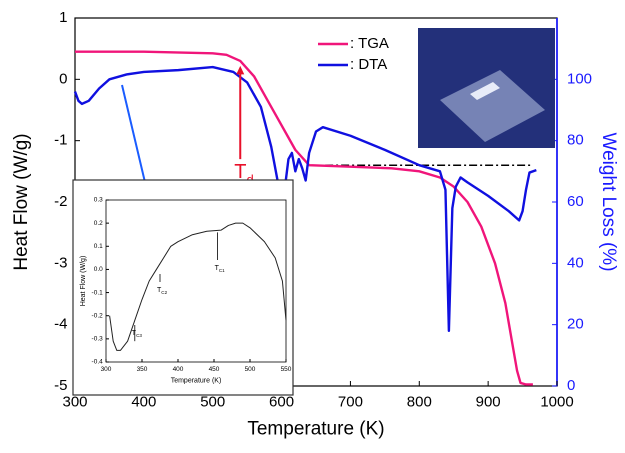  Describe the element at coordinates (579, 78) in the screenshot. I see `y2-tick-label: 100` at that location.